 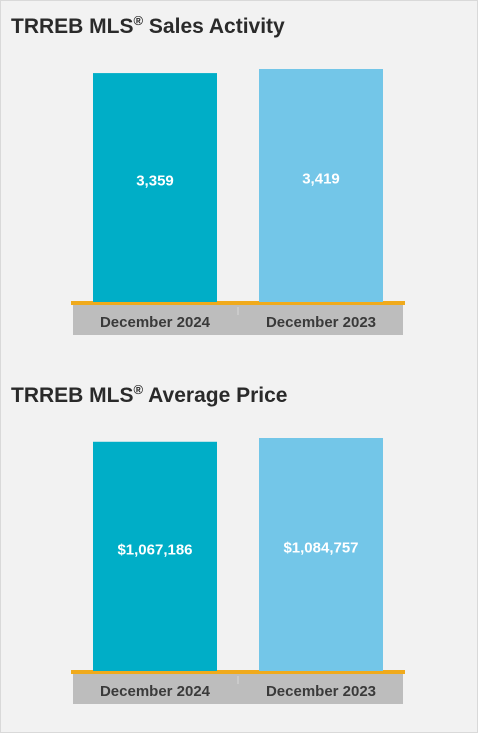 I want to click on data-label: 3,419, so click(x=321, y=179).